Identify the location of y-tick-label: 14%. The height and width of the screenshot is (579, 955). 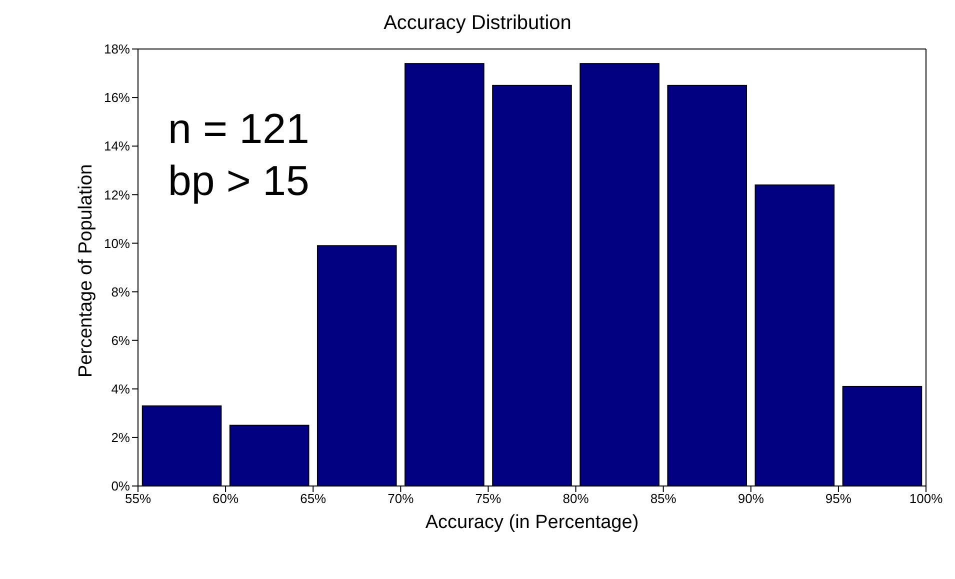
(117, 146).